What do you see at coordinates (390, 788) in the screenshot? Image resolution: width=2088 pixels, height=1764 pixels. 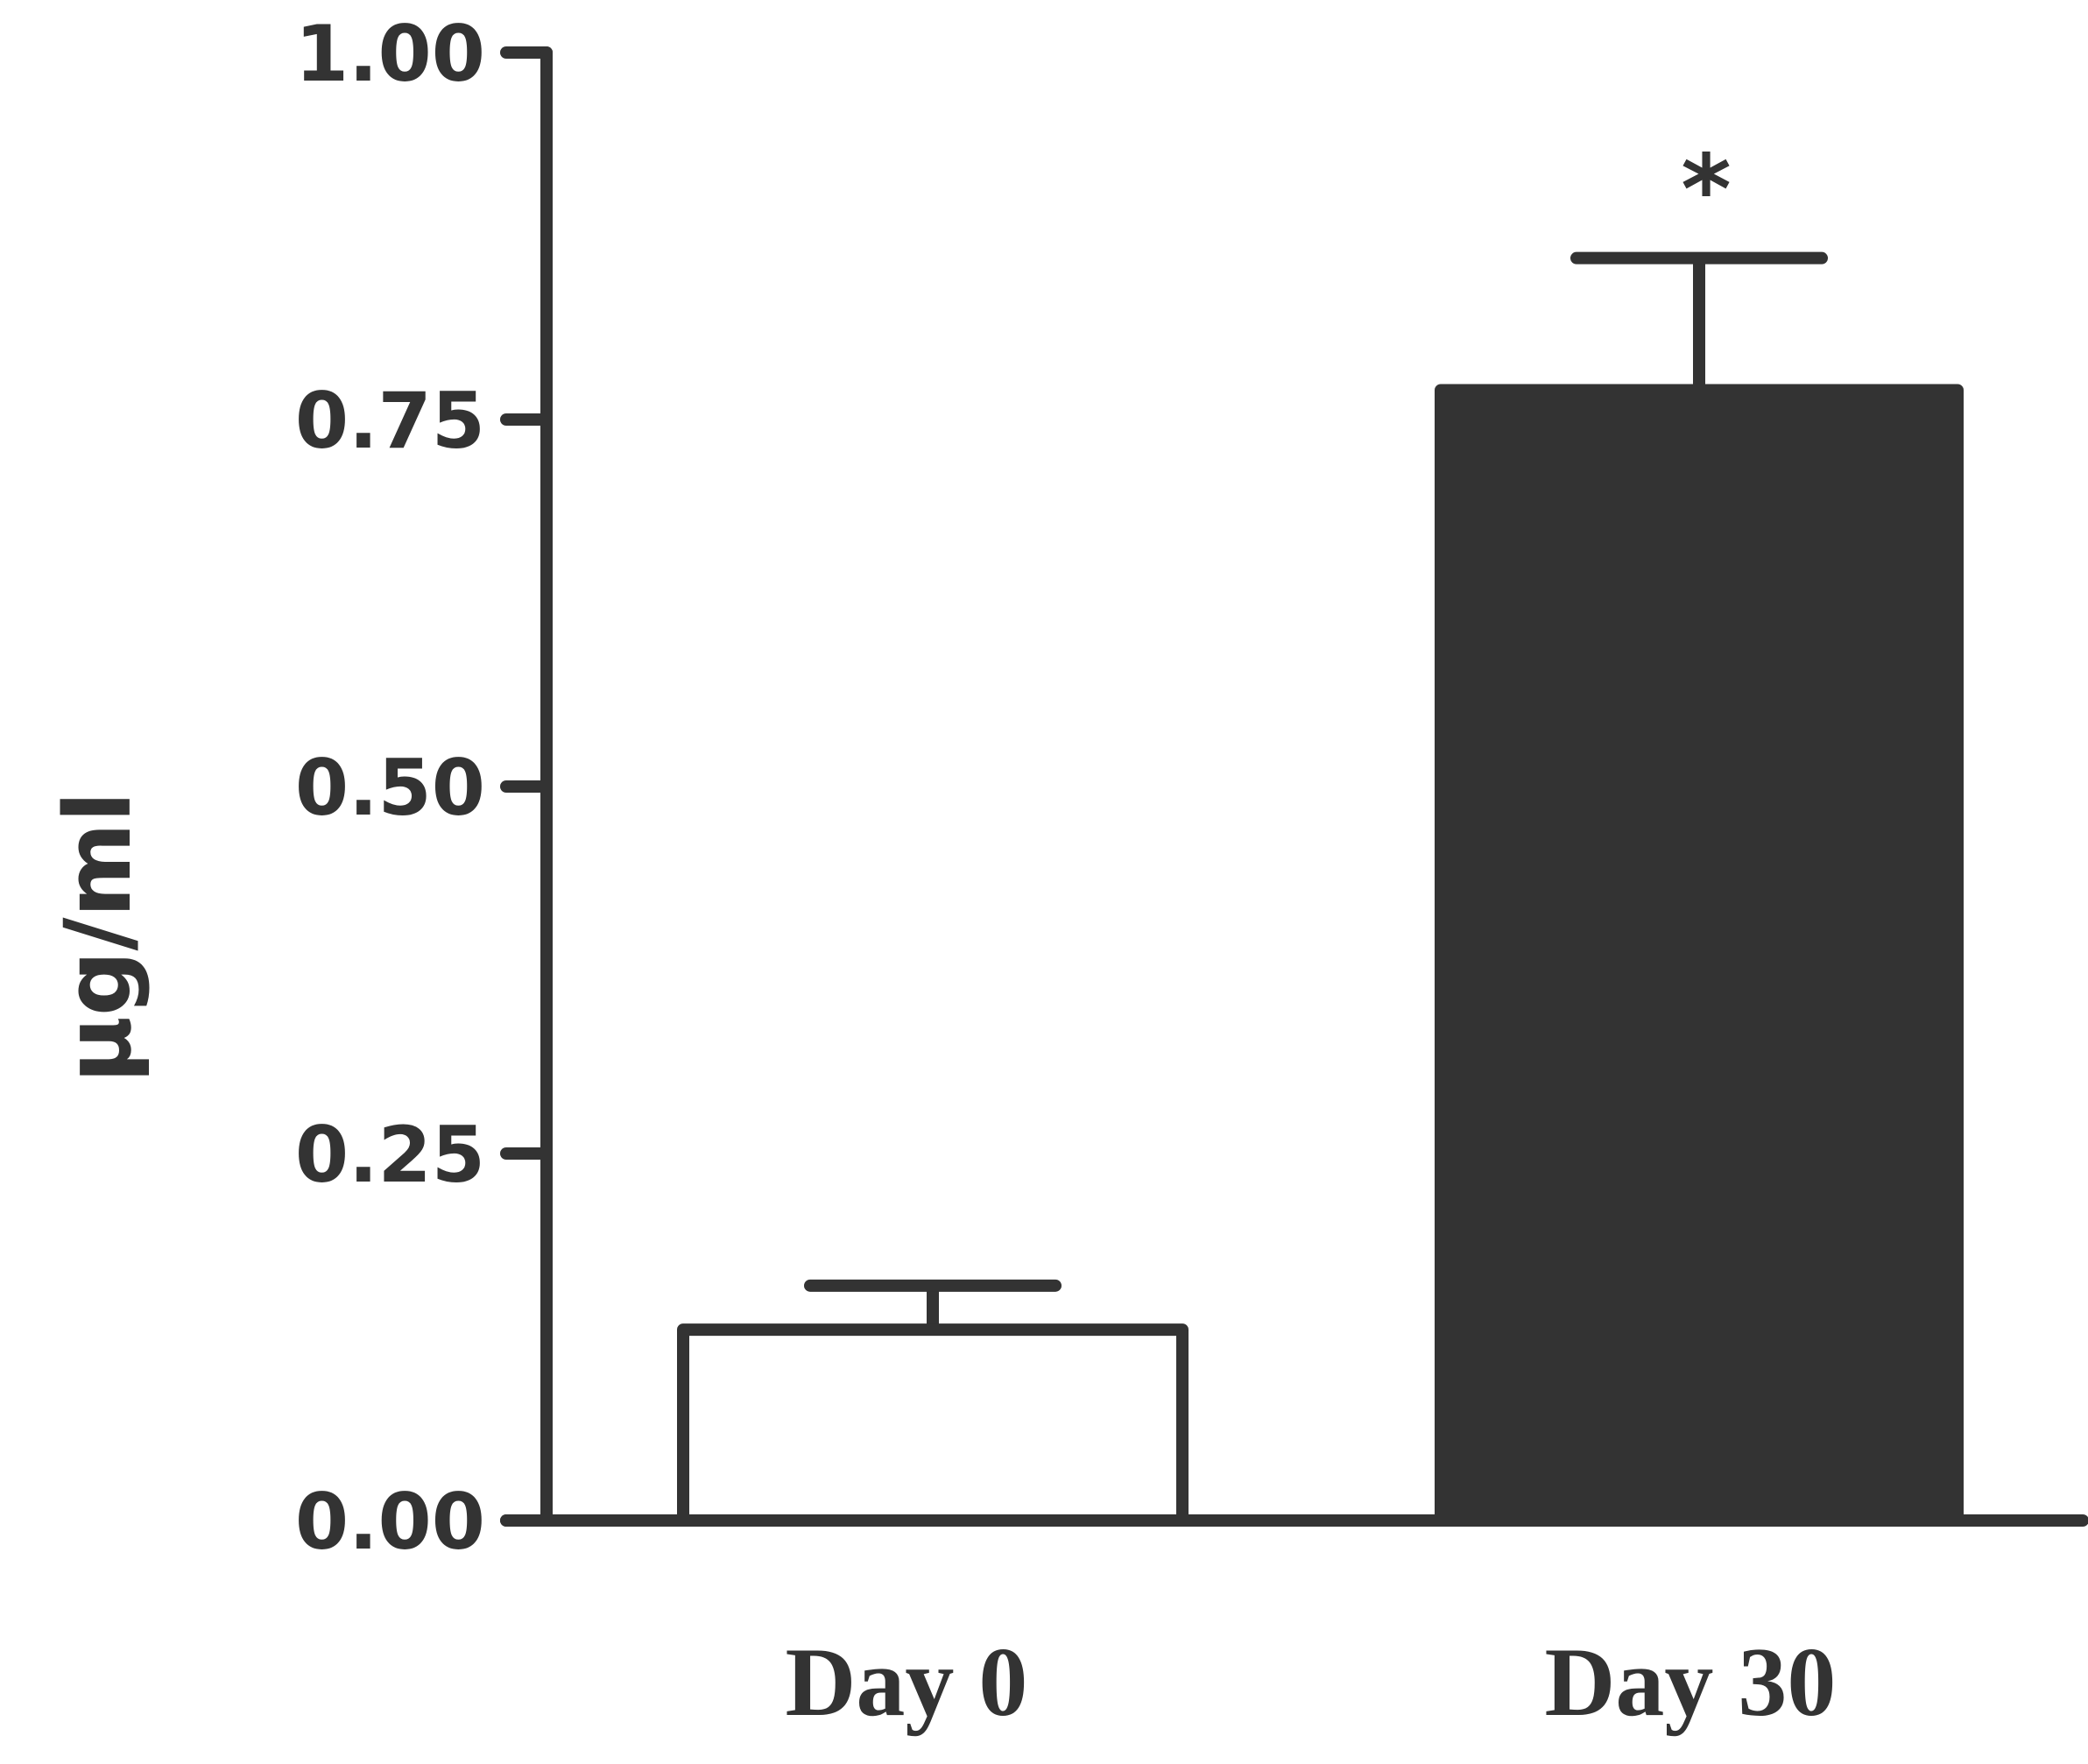 I see `y-tick-label: 0.50` at bounding box center [390, 788].